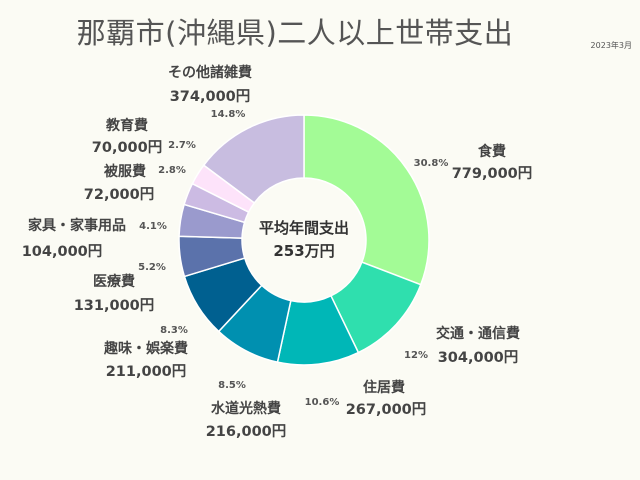 This screenshot has height=480, width=640. What do you see at coordinates (478, 357) in the screenshot?
I see `amount-label-1: 304,000円` at bounding box center [478, 357].